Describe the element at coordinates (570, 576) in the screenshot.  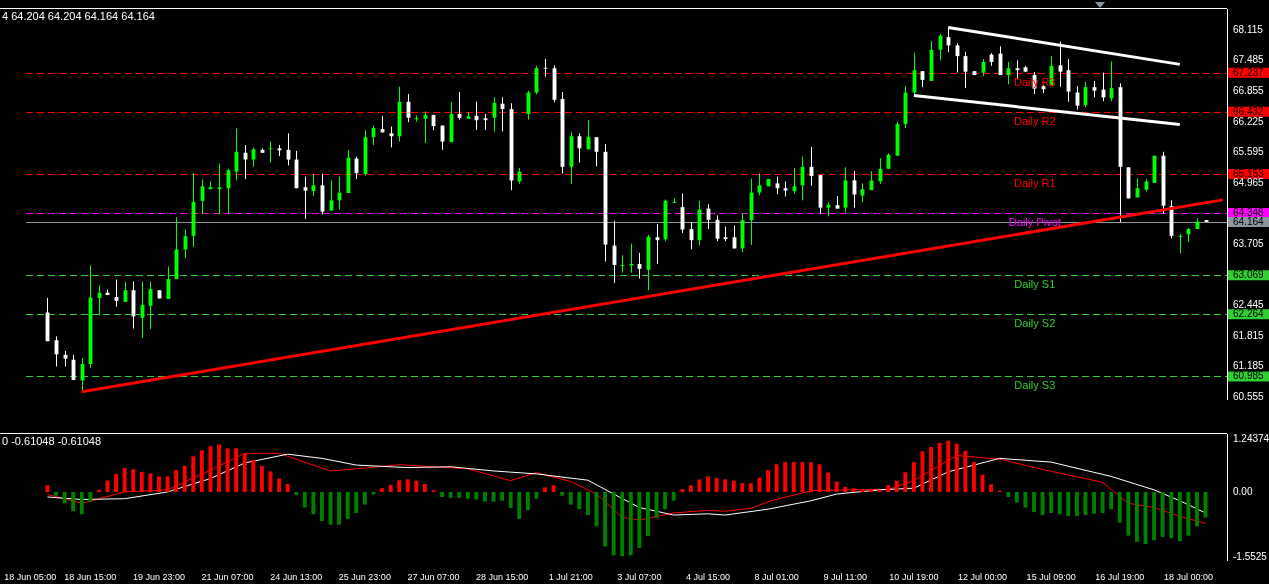
I see `x-tick-label: 1 Jul 21:00` at that location.